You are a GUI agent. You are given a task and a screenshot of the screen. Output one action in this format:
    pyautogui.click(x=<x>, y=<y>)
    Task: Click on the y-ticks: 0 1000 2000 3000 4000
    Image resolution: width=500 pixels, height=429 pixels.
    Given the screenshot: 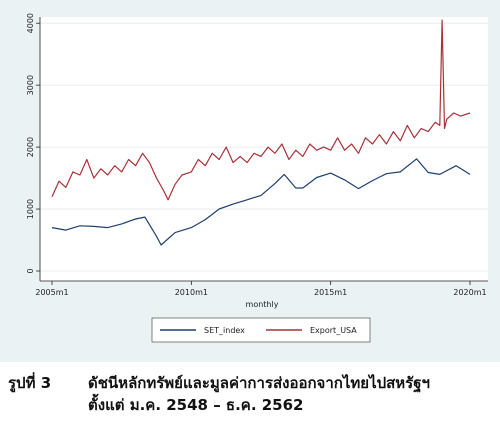 What is the action you would take?
    pyautogui.click(x=33, y=143)
    